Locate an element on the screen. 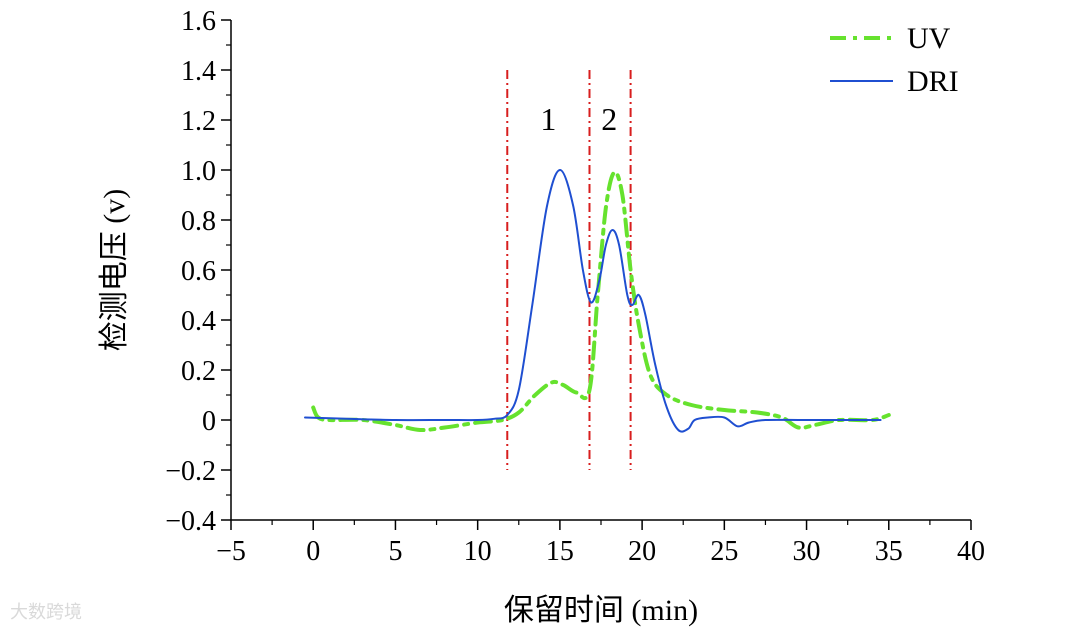  x-tick-label: 30 is located at coordinates (807, 551).